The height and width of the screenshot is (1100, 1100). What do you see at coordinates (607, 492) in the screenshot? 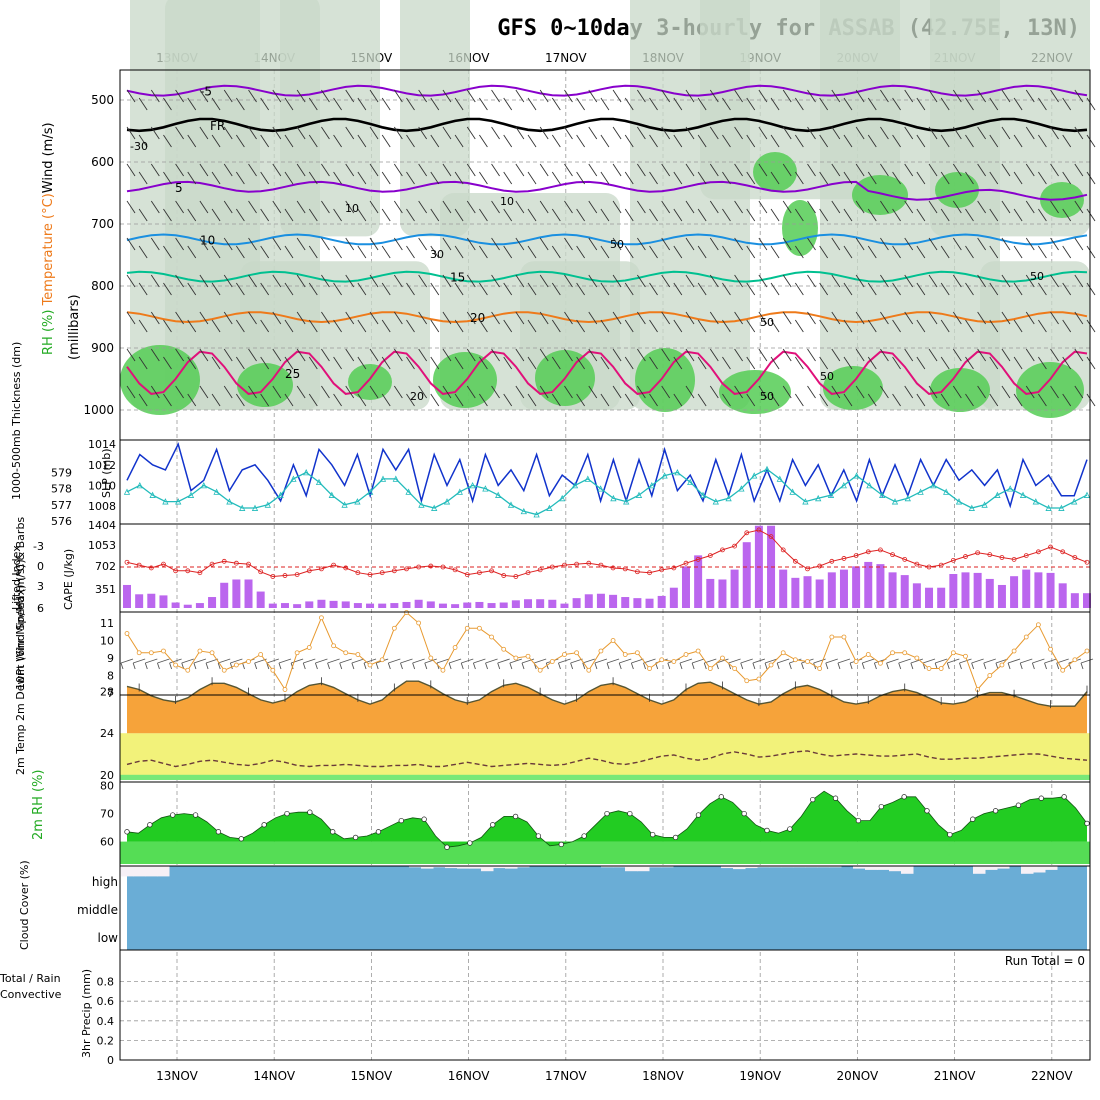
I see `thickness-line` at bounding box center [607, 492].